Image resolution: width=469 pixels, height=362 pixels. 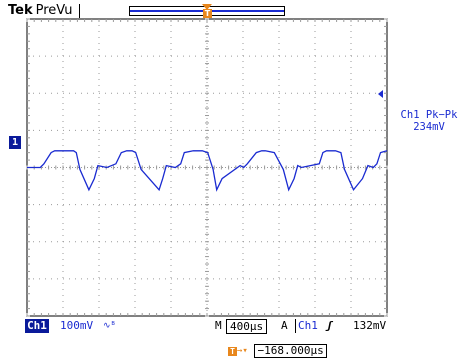 What do you see at coordinates (79, 11) in the screenshot?
I see `header-separator` at bounding box center [79, 11].